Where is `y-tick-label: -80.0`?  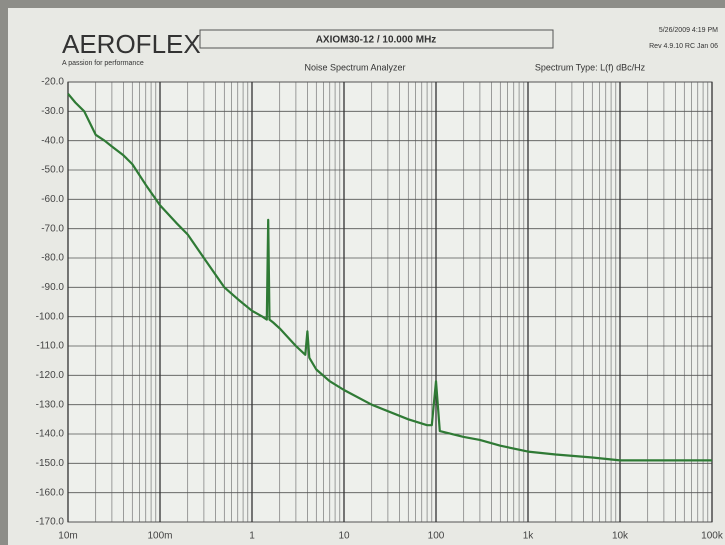
y-tick-label: -80.0 is located at coordinates (52, 258).